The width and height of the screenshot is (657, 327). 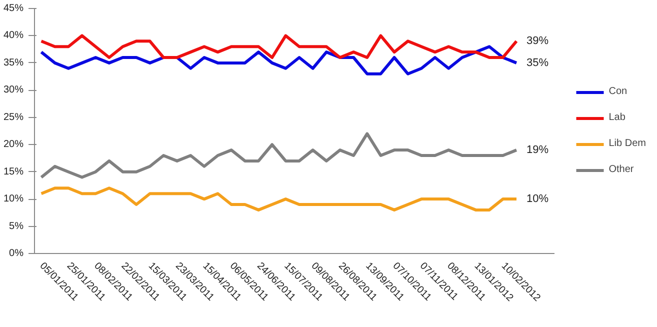 What do you see at coordinates (16, 226) in the screenshot?
I see `y-tick-label: 5%` at bounding box center [16, 226].